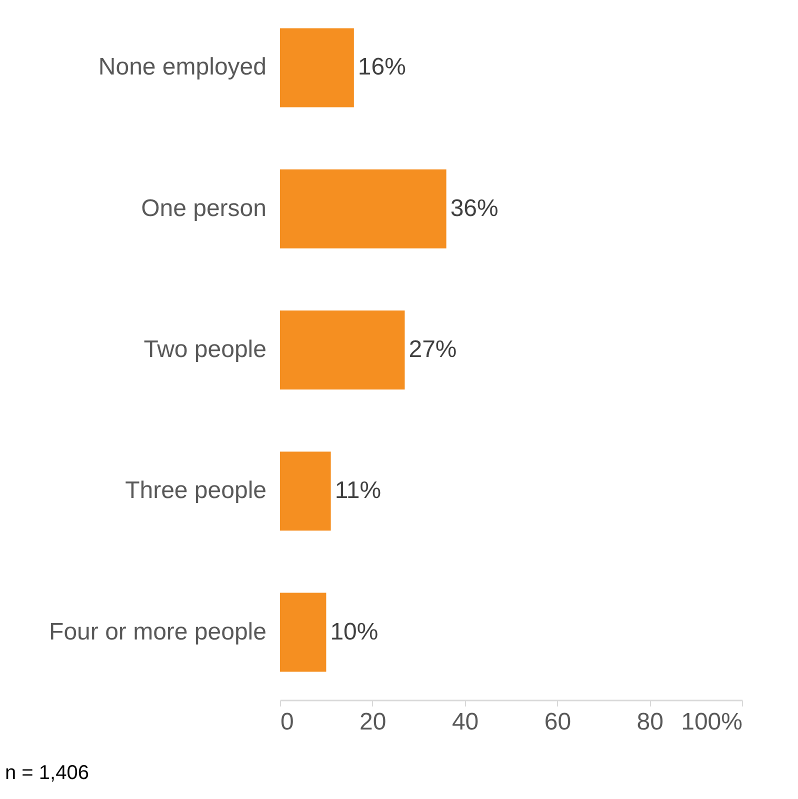  I want to click on text: n = 1,406, so click(47, 773).